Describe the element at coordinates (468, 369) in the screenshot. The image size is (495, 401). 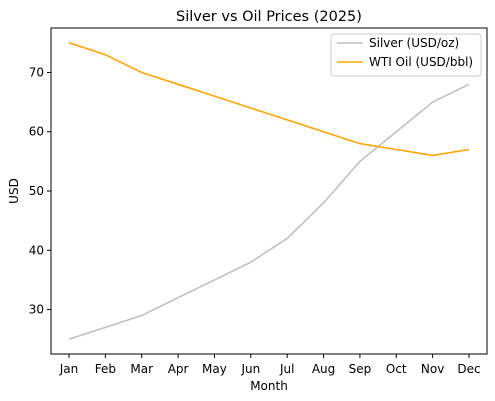
I see `x-tick-label: Dec` at that location.